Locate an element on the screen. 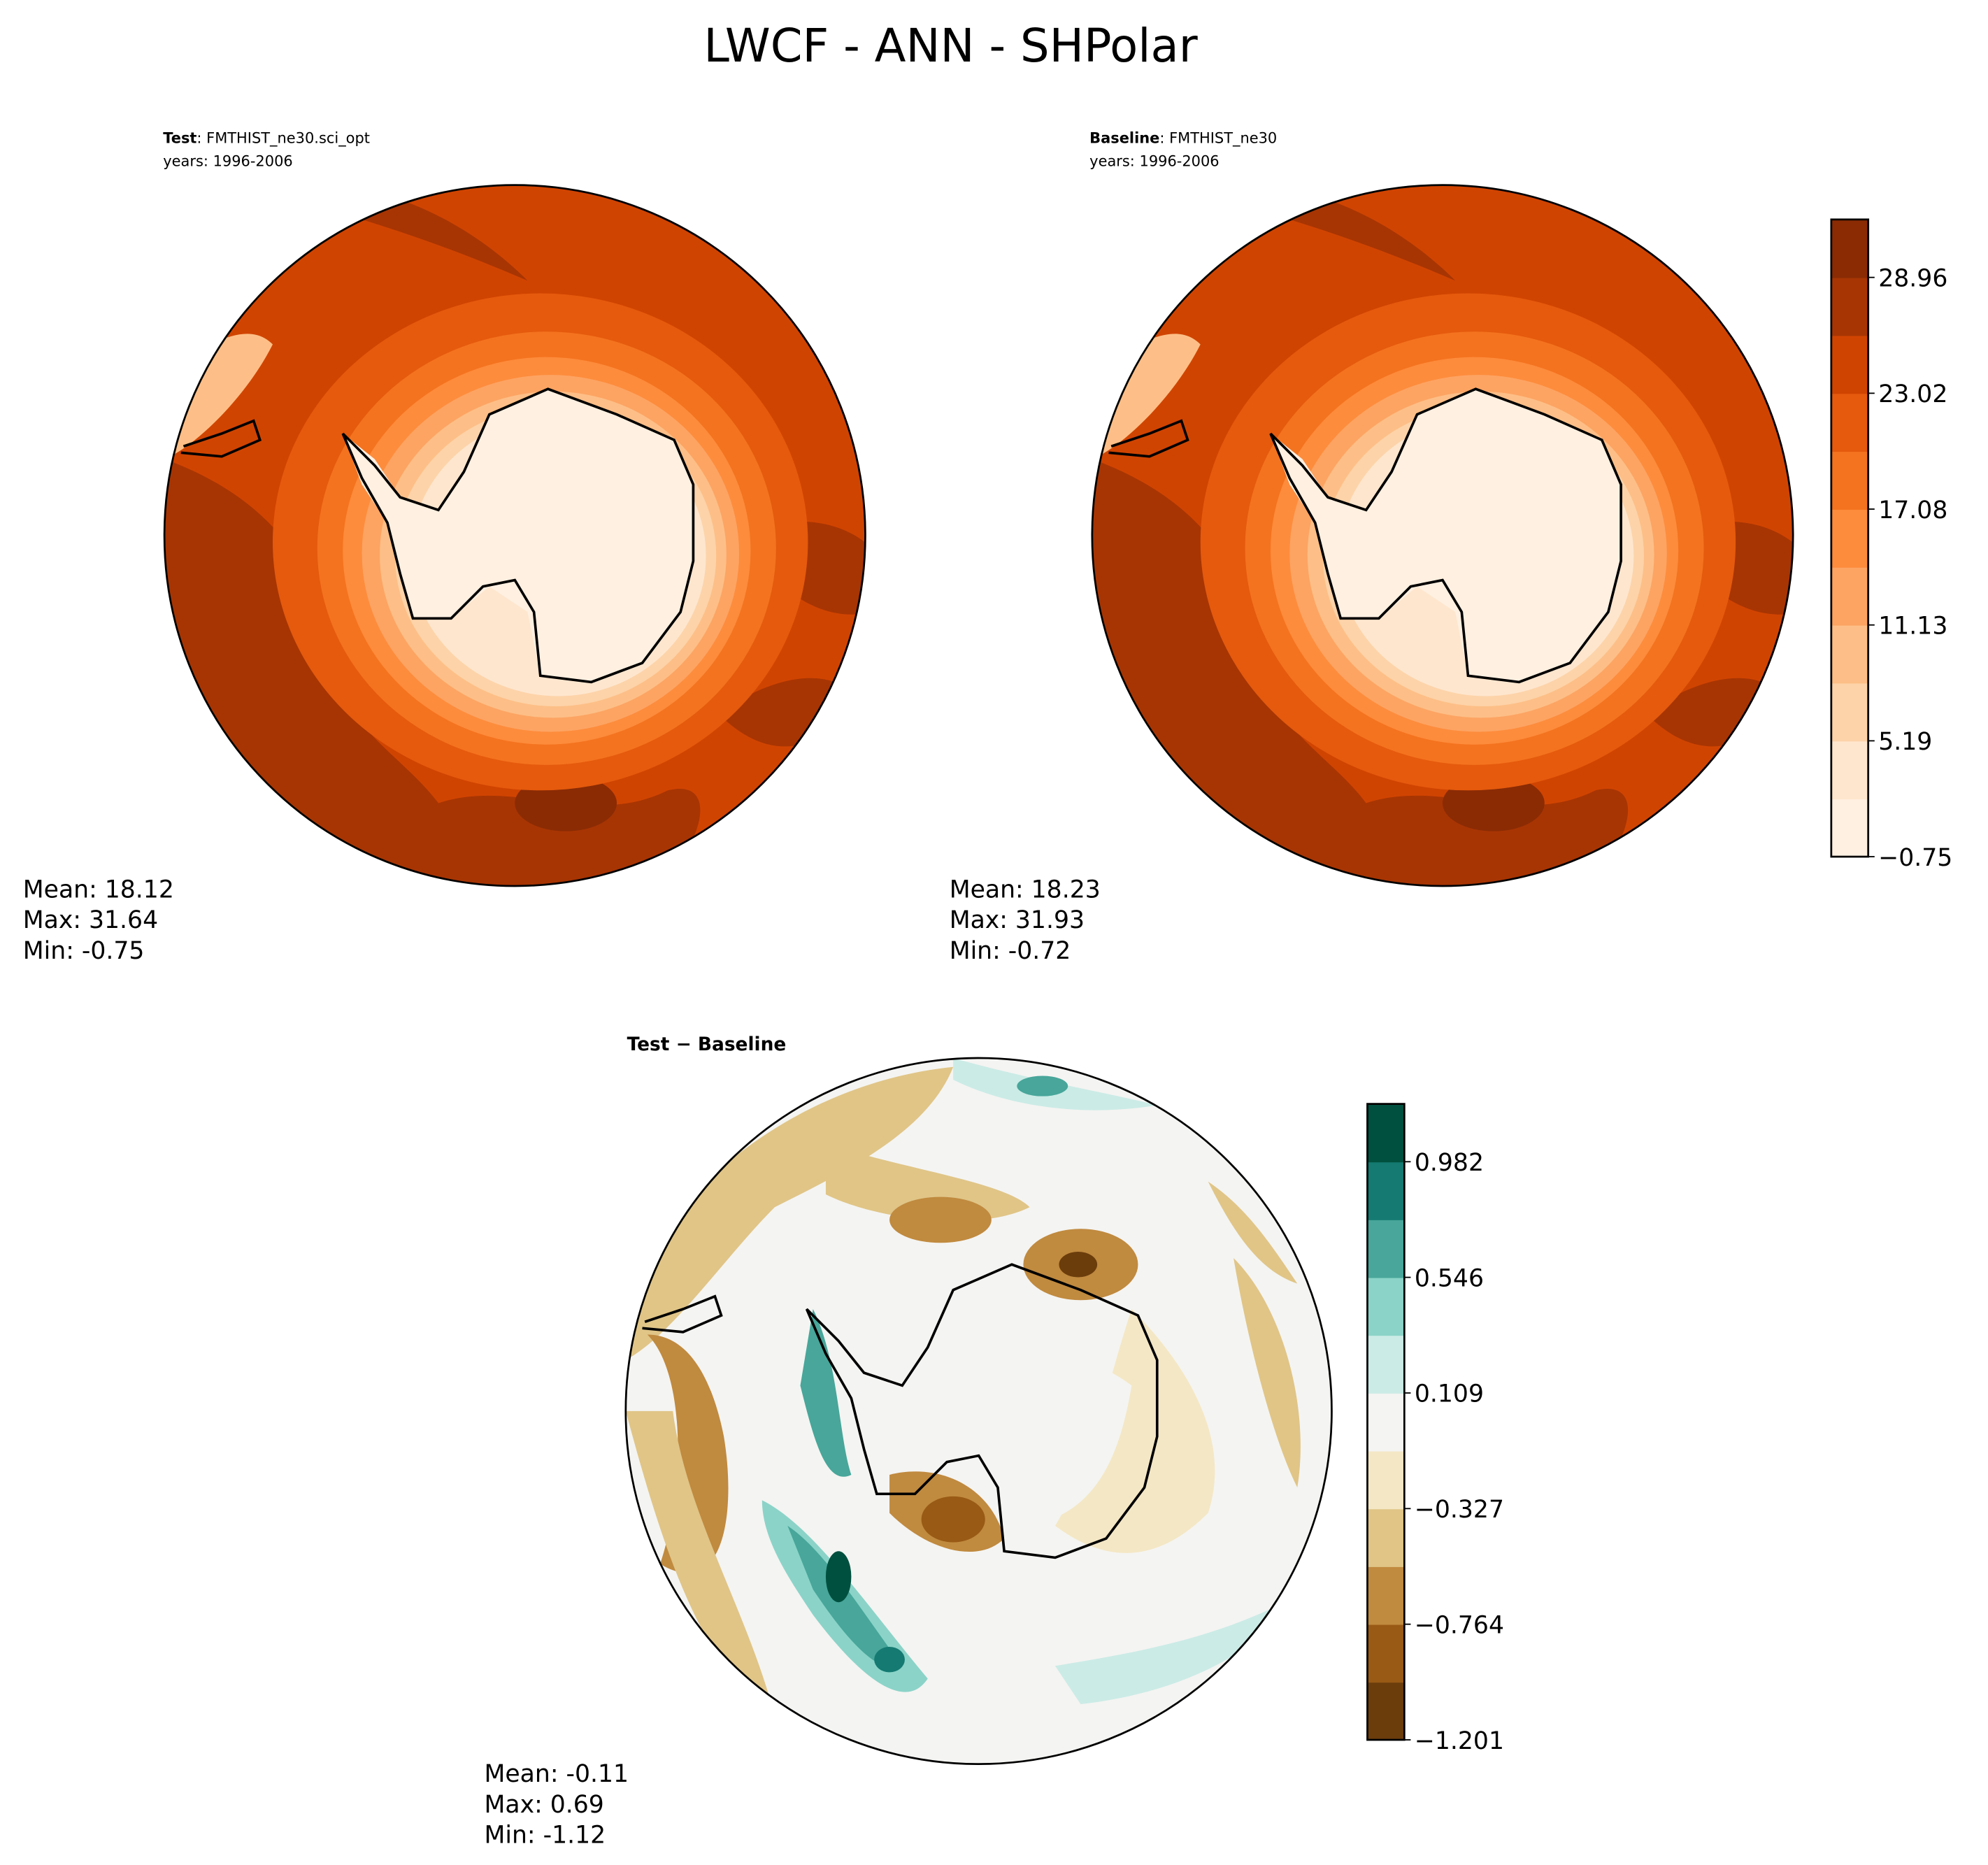 Image resolution: width=1988 pixels, height=1865 pixels. diff-mean: Mean: -0.11 is located at coordinates (557, 1774).